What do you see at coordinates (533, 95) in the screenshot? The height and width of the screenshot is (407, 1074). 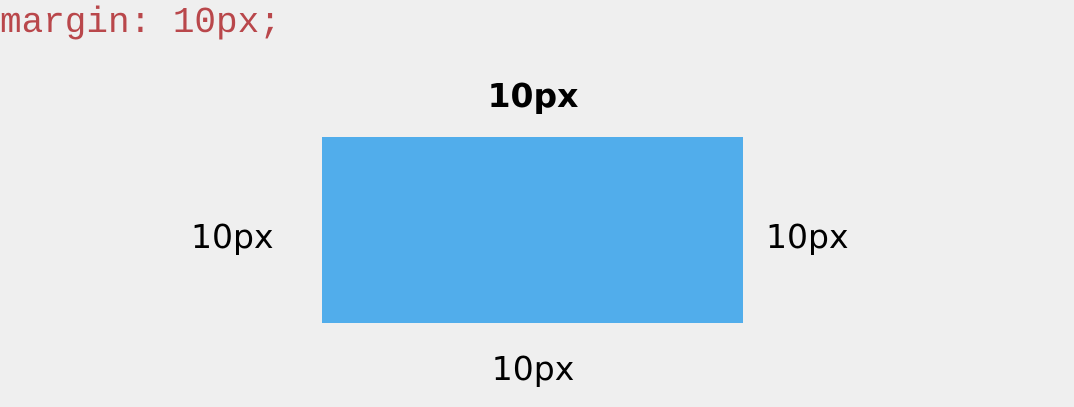 I see `margin-top-label: 10px` at bounding box center [533, 95].